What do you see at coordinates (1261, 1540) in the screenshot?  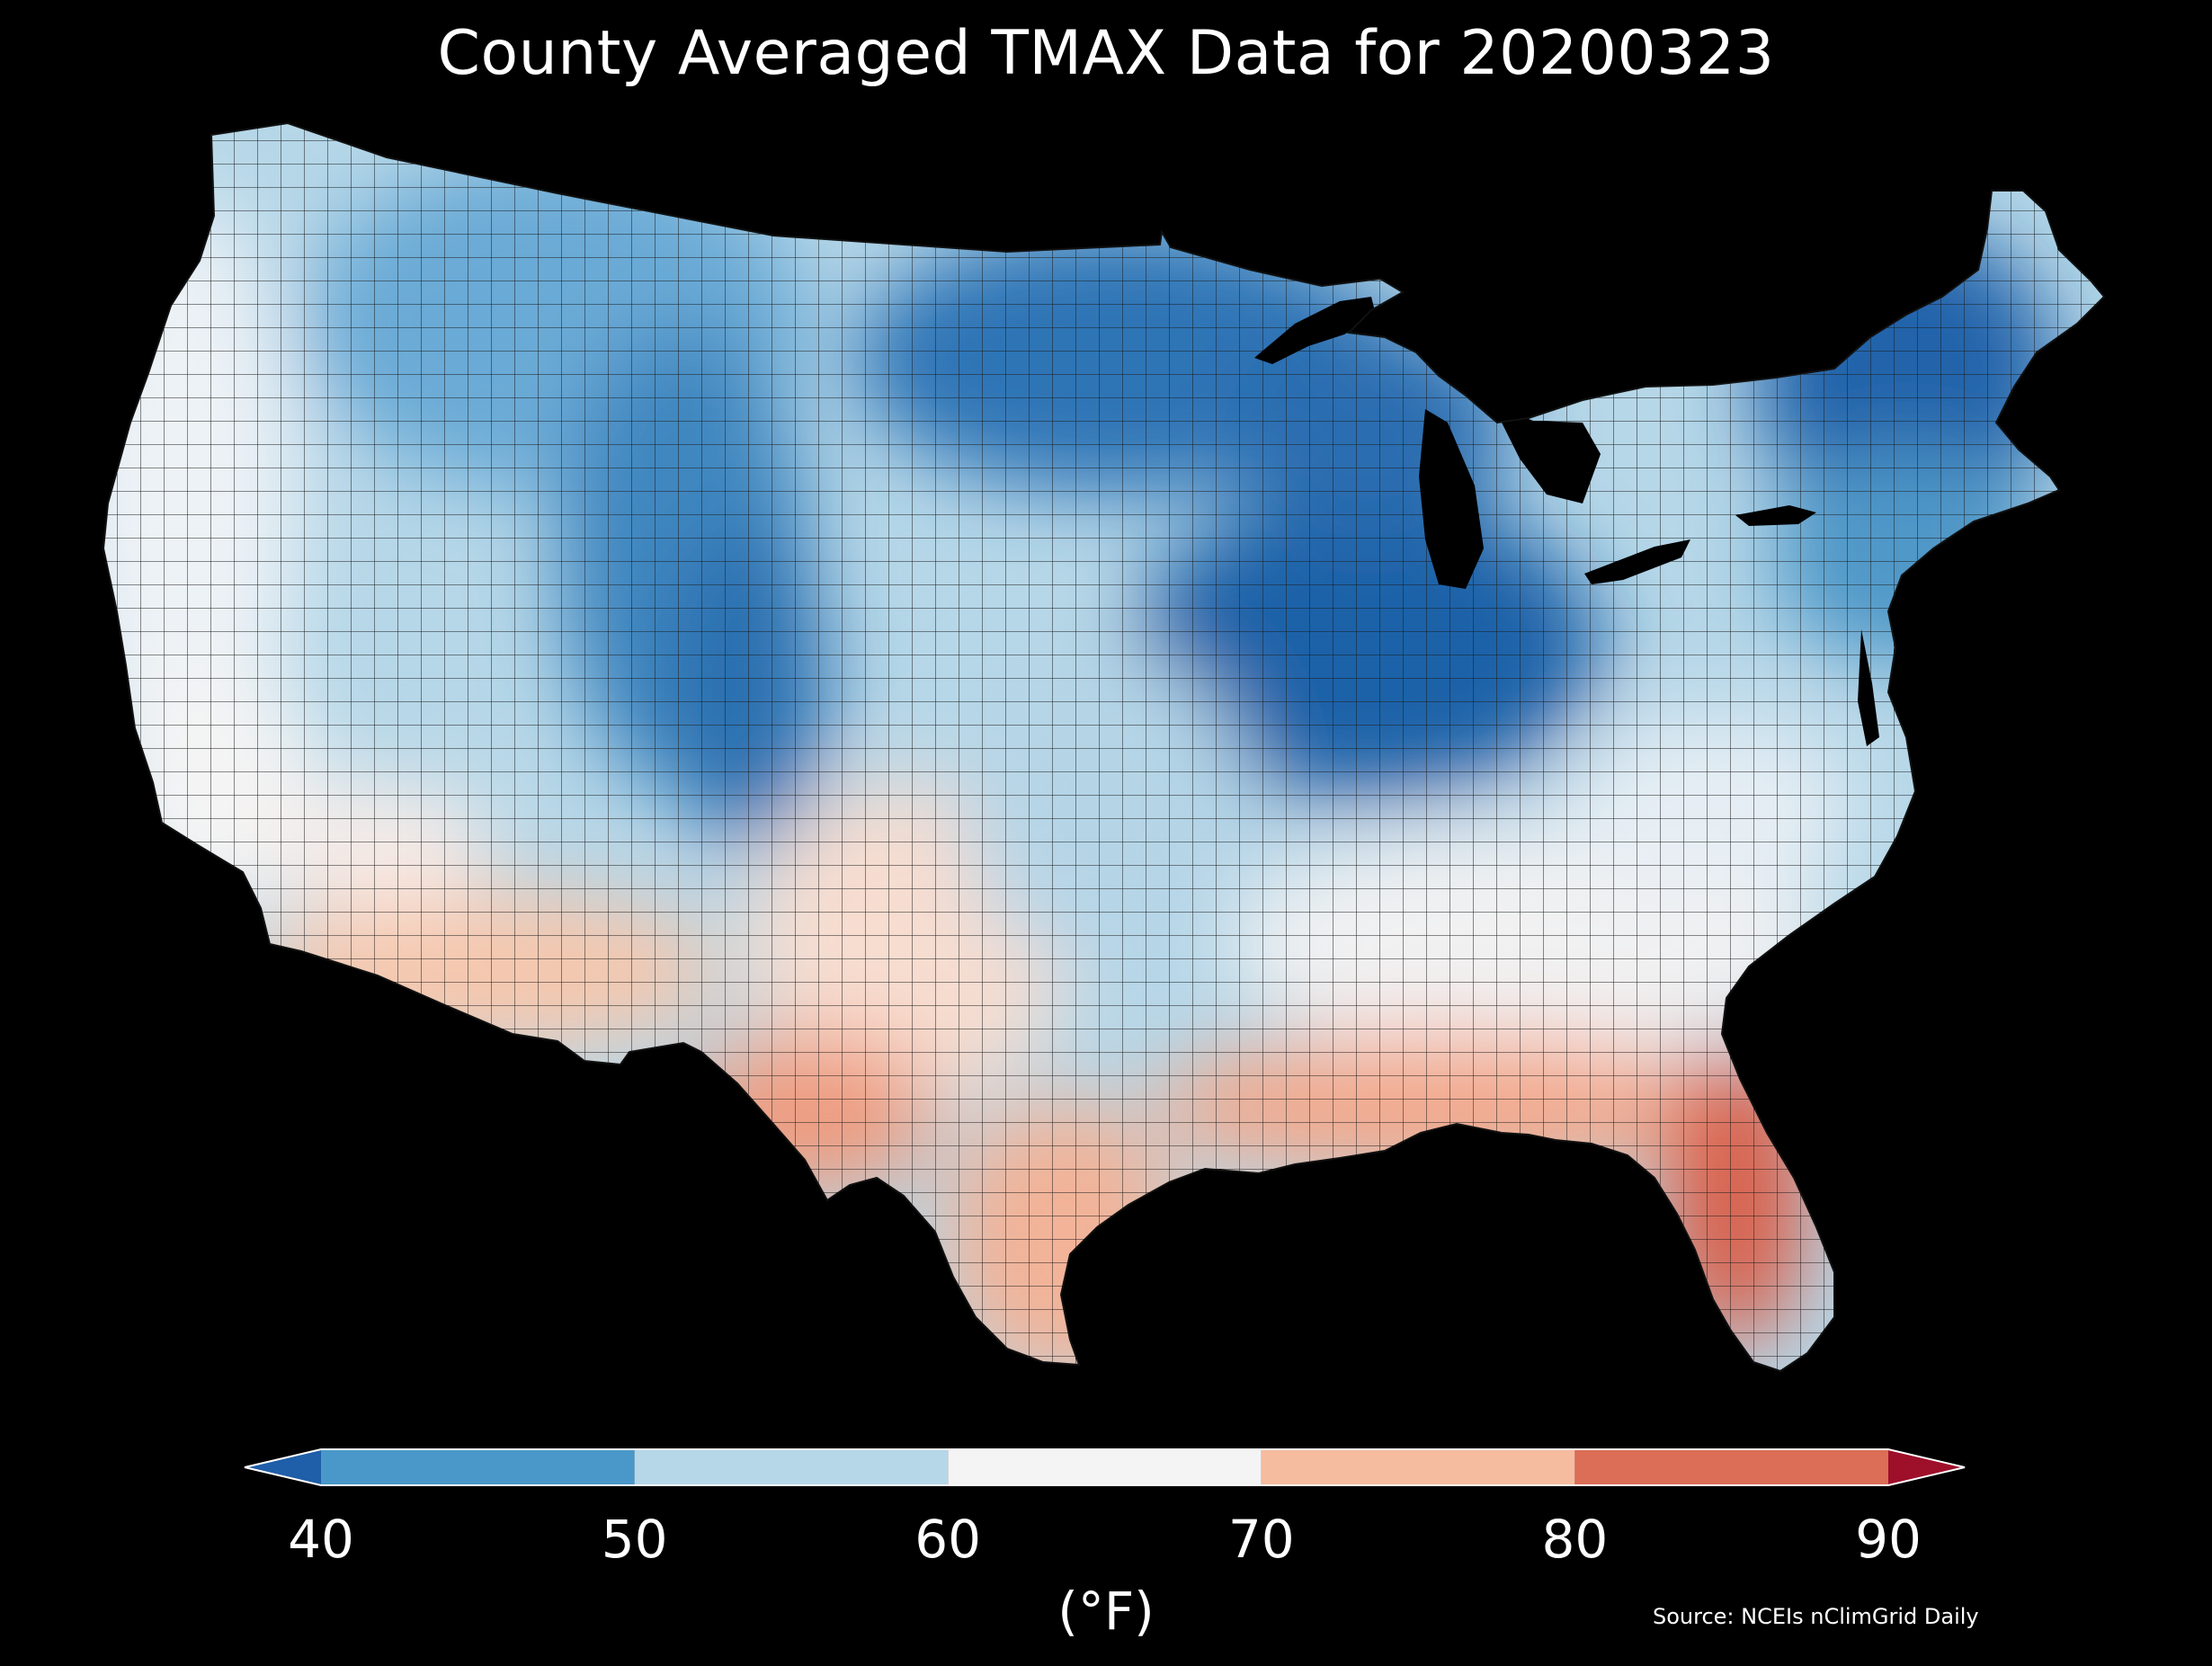 I see `colorbar-tick-label: 70` at bounding box center [1261, 1540].